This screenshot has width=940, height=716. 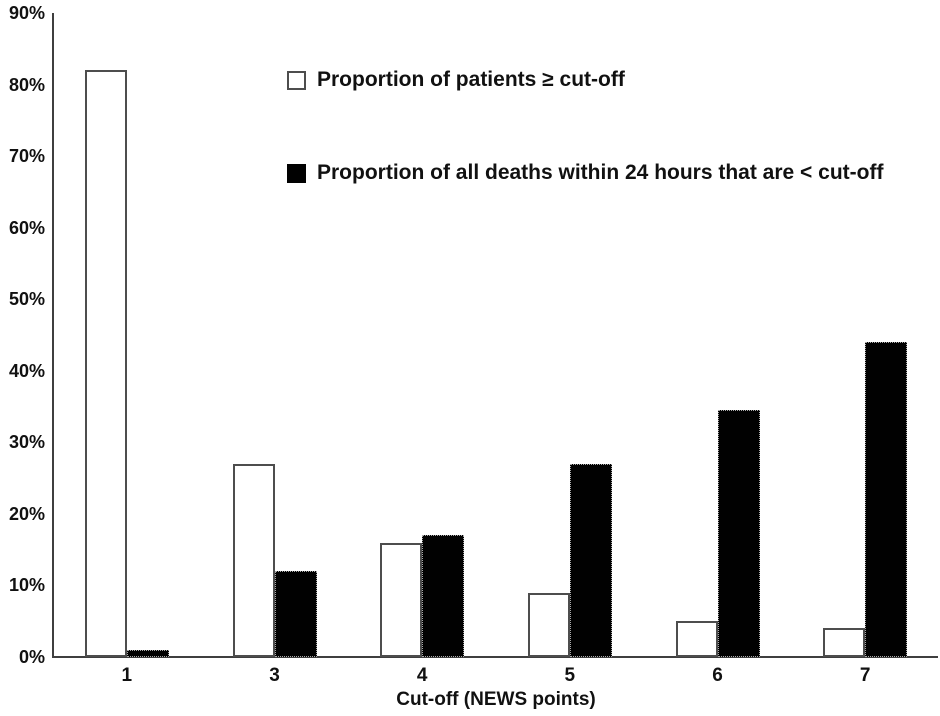 What do you see at coordinates (31, 657) in the screenshot?
I see `y-tick-label-0pct: 0%` at bounding box center [31, 657].